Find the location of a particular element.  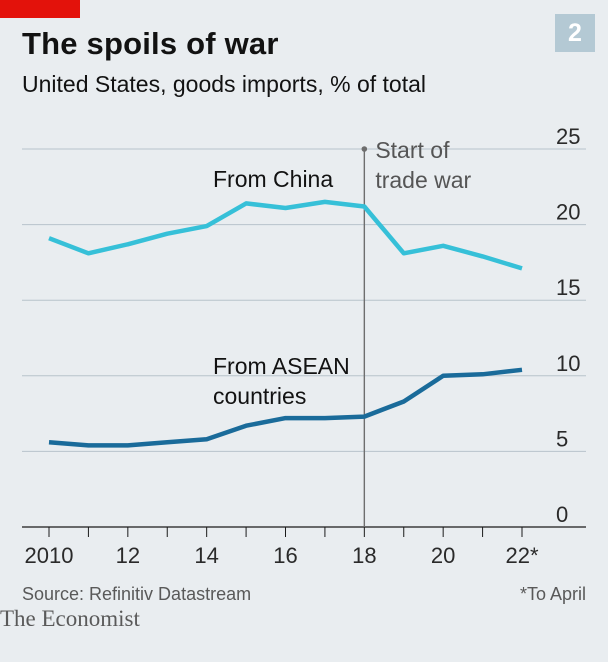

trade-war-annotation-label: Start of is located at coordinates (412, 150).